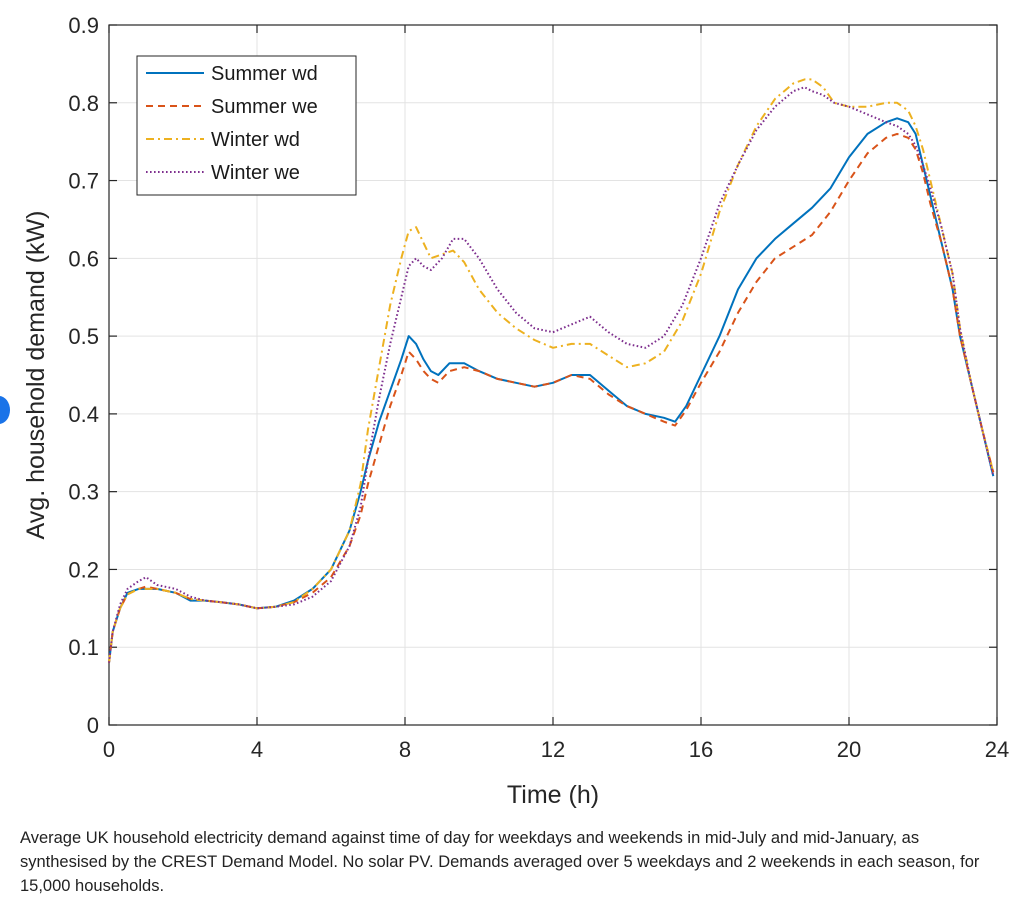 The width and height of the screenshot is (1024, 909). I want to click on legend: Summer wd Summer we Winter wd Winter we, so click(246, 125).